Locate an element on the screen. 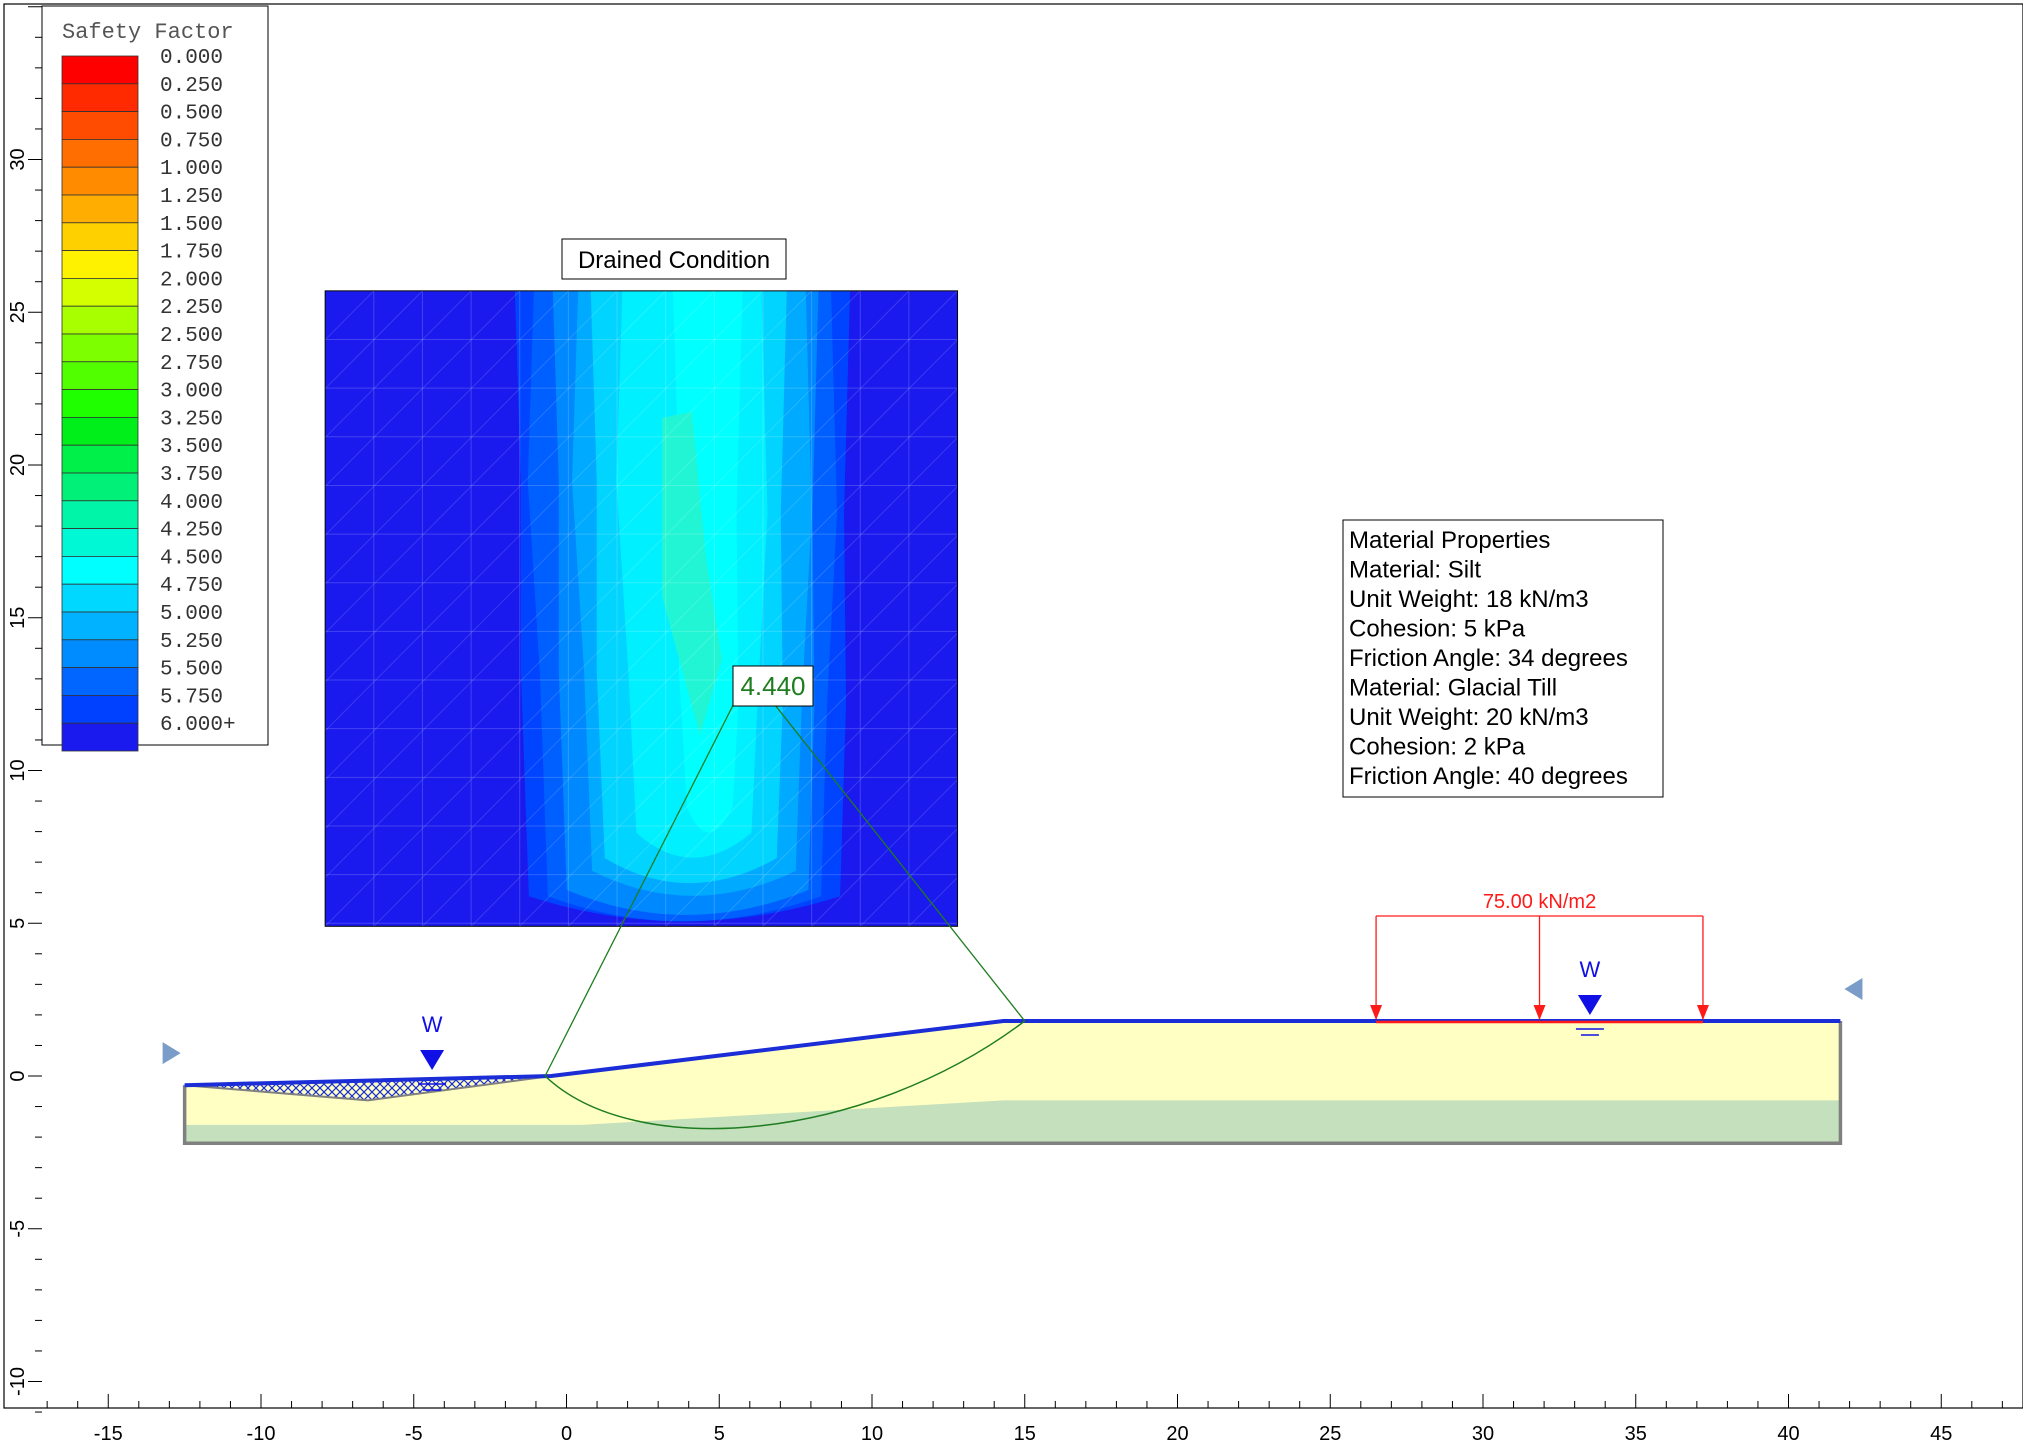 The height and width of the screenshot is (1444, 2023). glacial-till-layer is located at coordinates (1012, 1122).